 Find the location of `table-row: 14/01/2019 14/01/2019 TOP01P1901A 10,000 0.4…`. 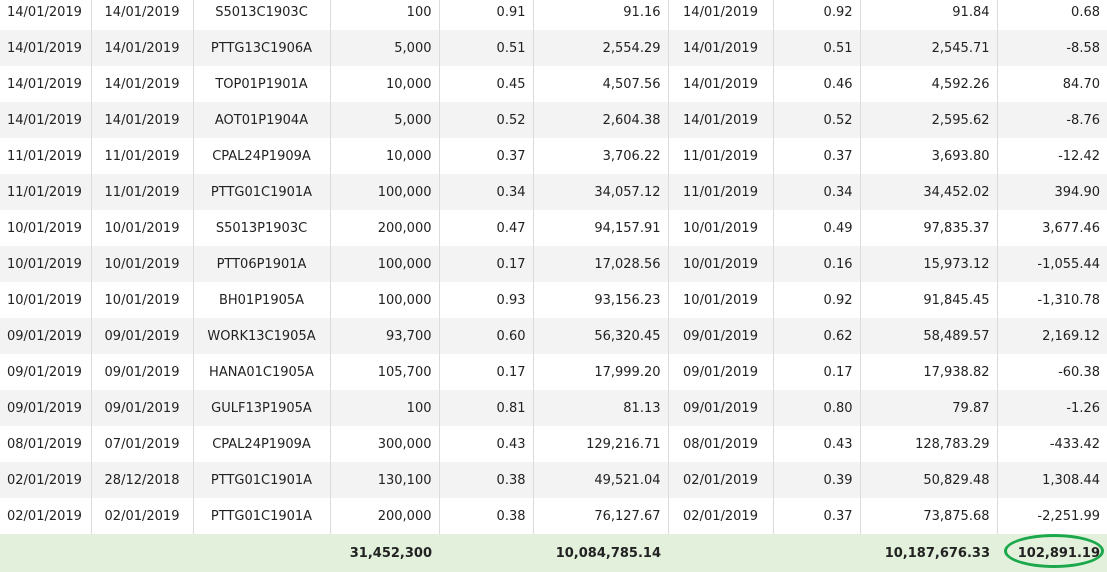

table-row: 14/01/2019 14/01/2019 TOP01P1901A 10,000 0.4… is located at coordinates (553, 84).